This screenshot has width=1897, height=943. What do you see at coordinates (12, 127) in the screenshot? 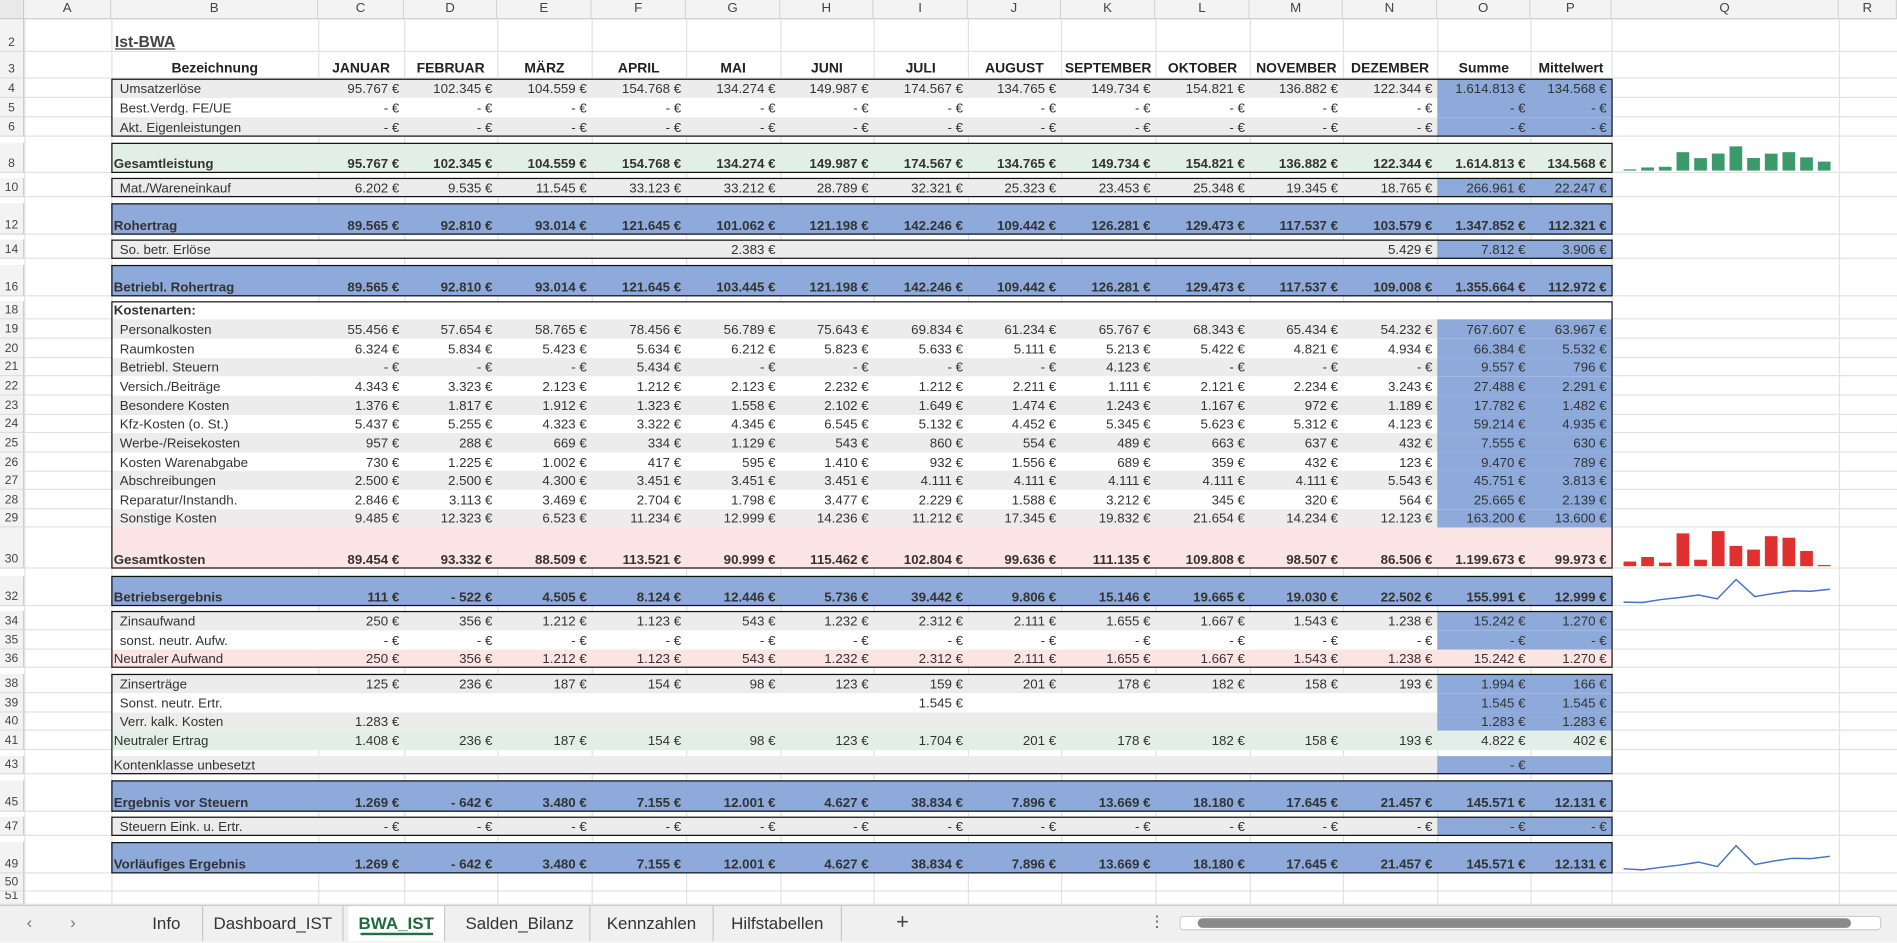
I see `row-header: 6` at bounding box center [12, 127].